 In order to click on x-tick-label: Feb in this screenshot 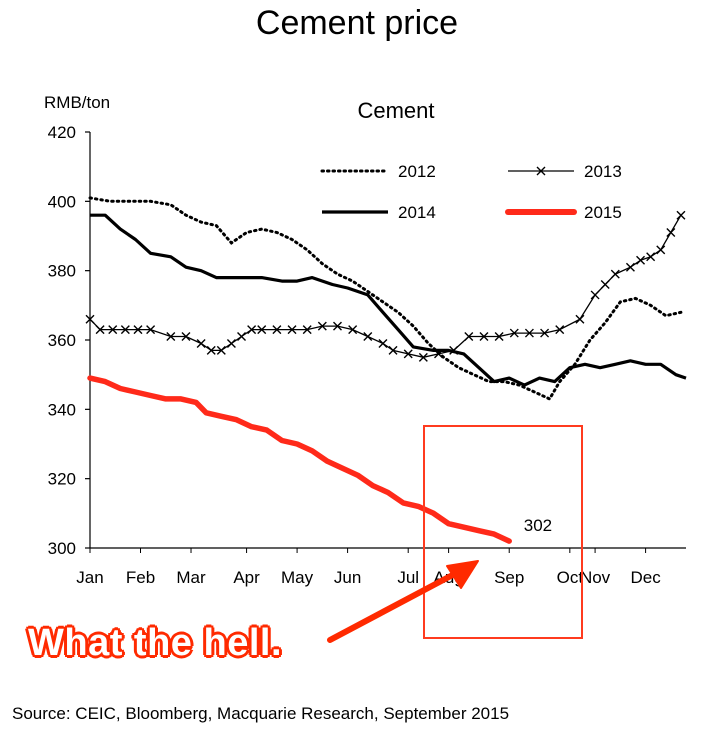, I will do `click(140, 577)`.